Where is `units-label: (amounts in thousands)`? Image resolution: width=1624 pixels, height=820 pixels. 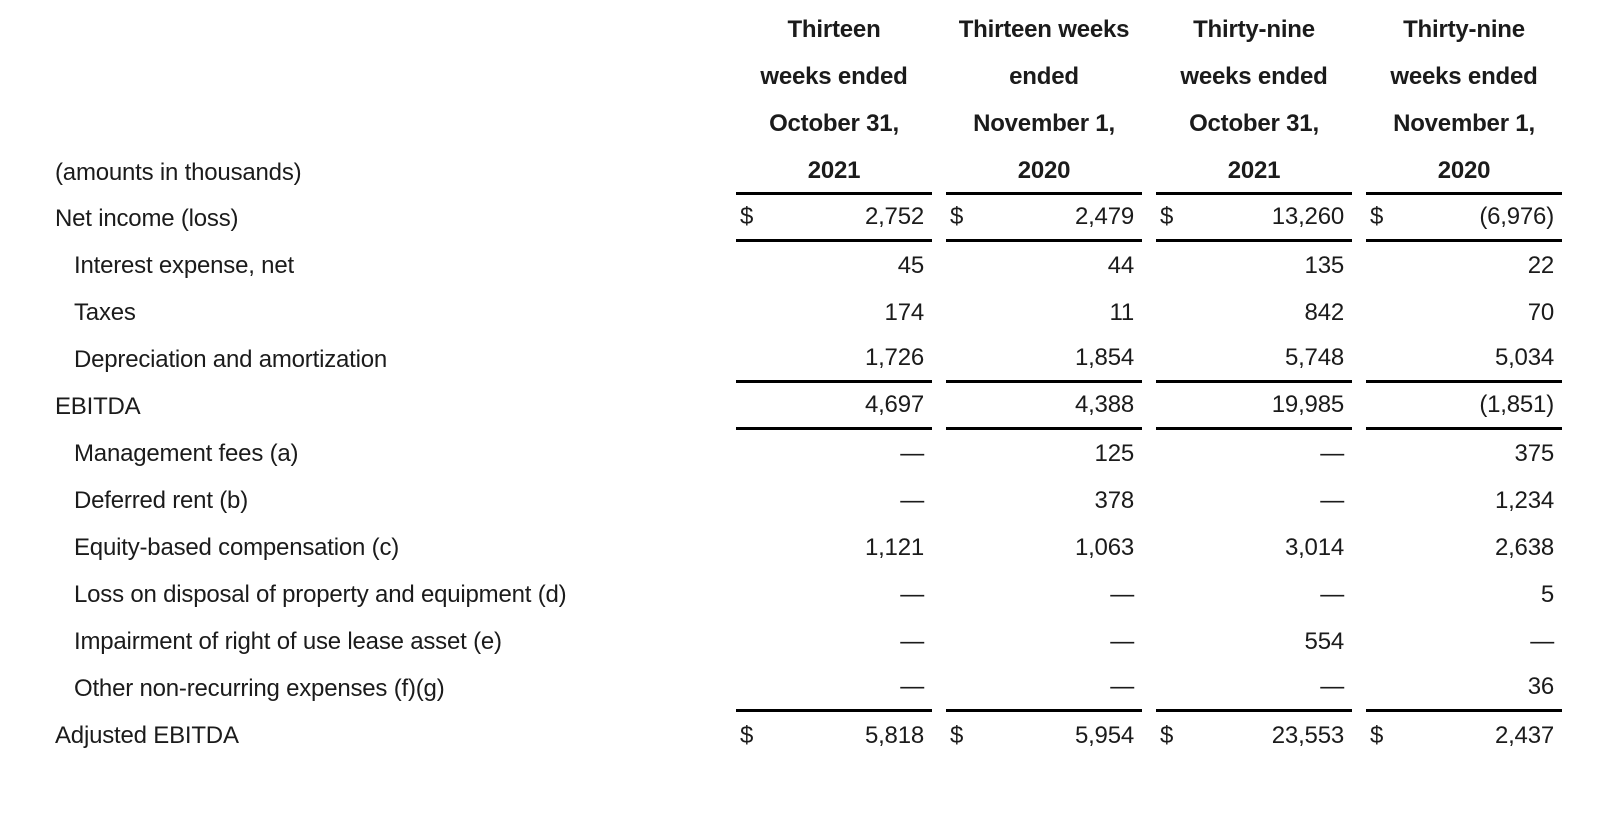
units-label: (amounts in thousands) is located at coordinates (178, 172).